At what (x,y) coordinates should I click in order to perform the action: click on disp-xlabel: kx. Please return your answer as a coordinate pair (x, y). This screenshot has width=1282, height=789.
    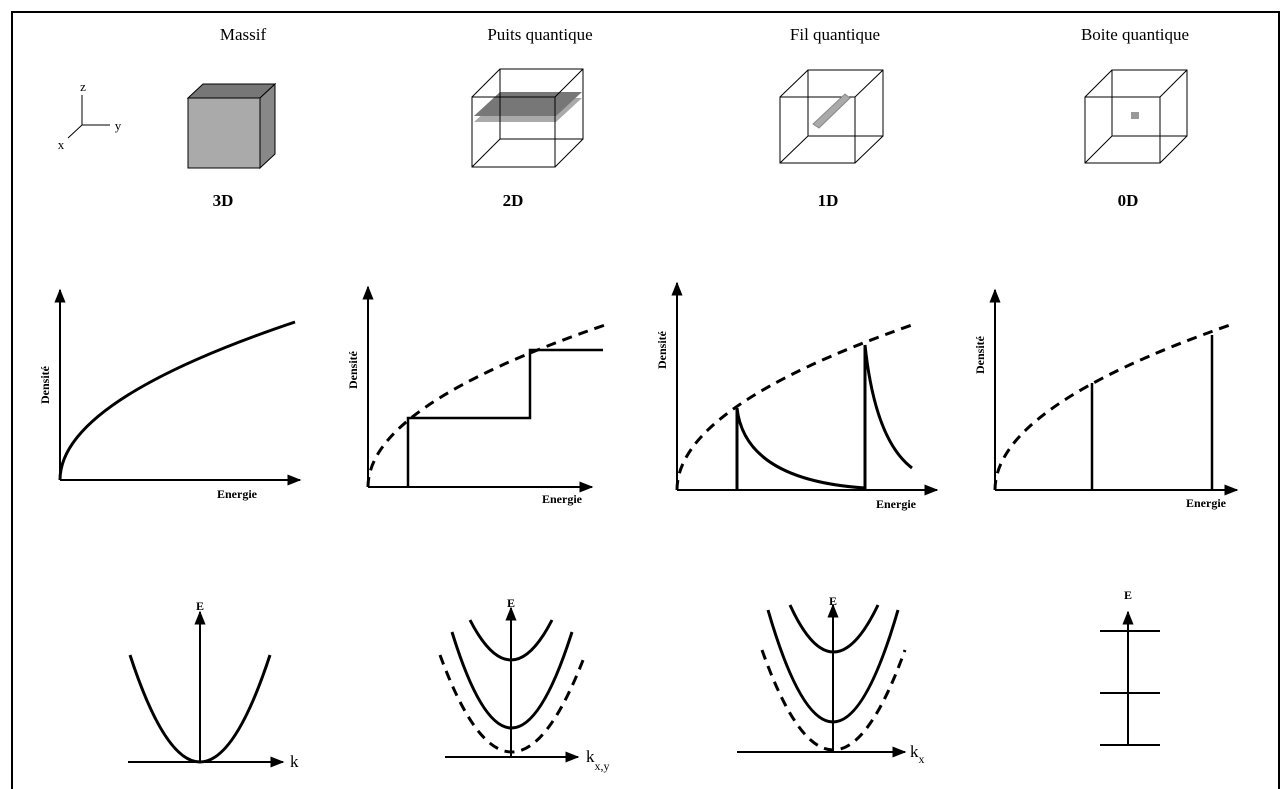
    Looking at the image, I should click on (917, 754).